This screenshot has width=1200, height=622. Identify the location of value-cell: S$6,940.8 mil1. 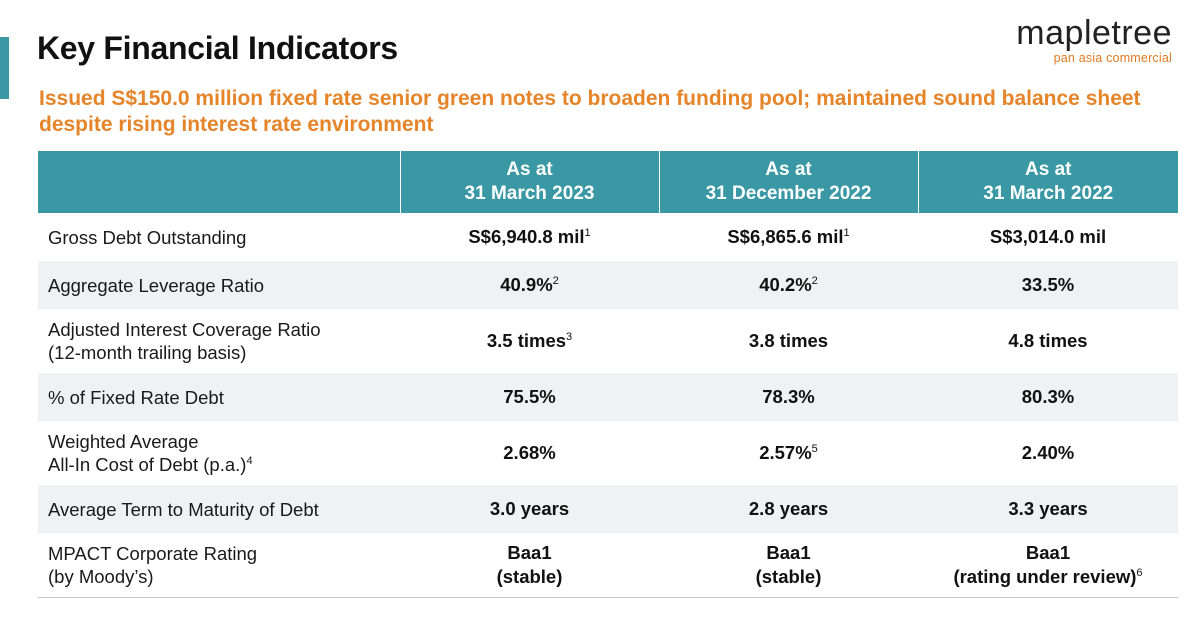
(529, 237).